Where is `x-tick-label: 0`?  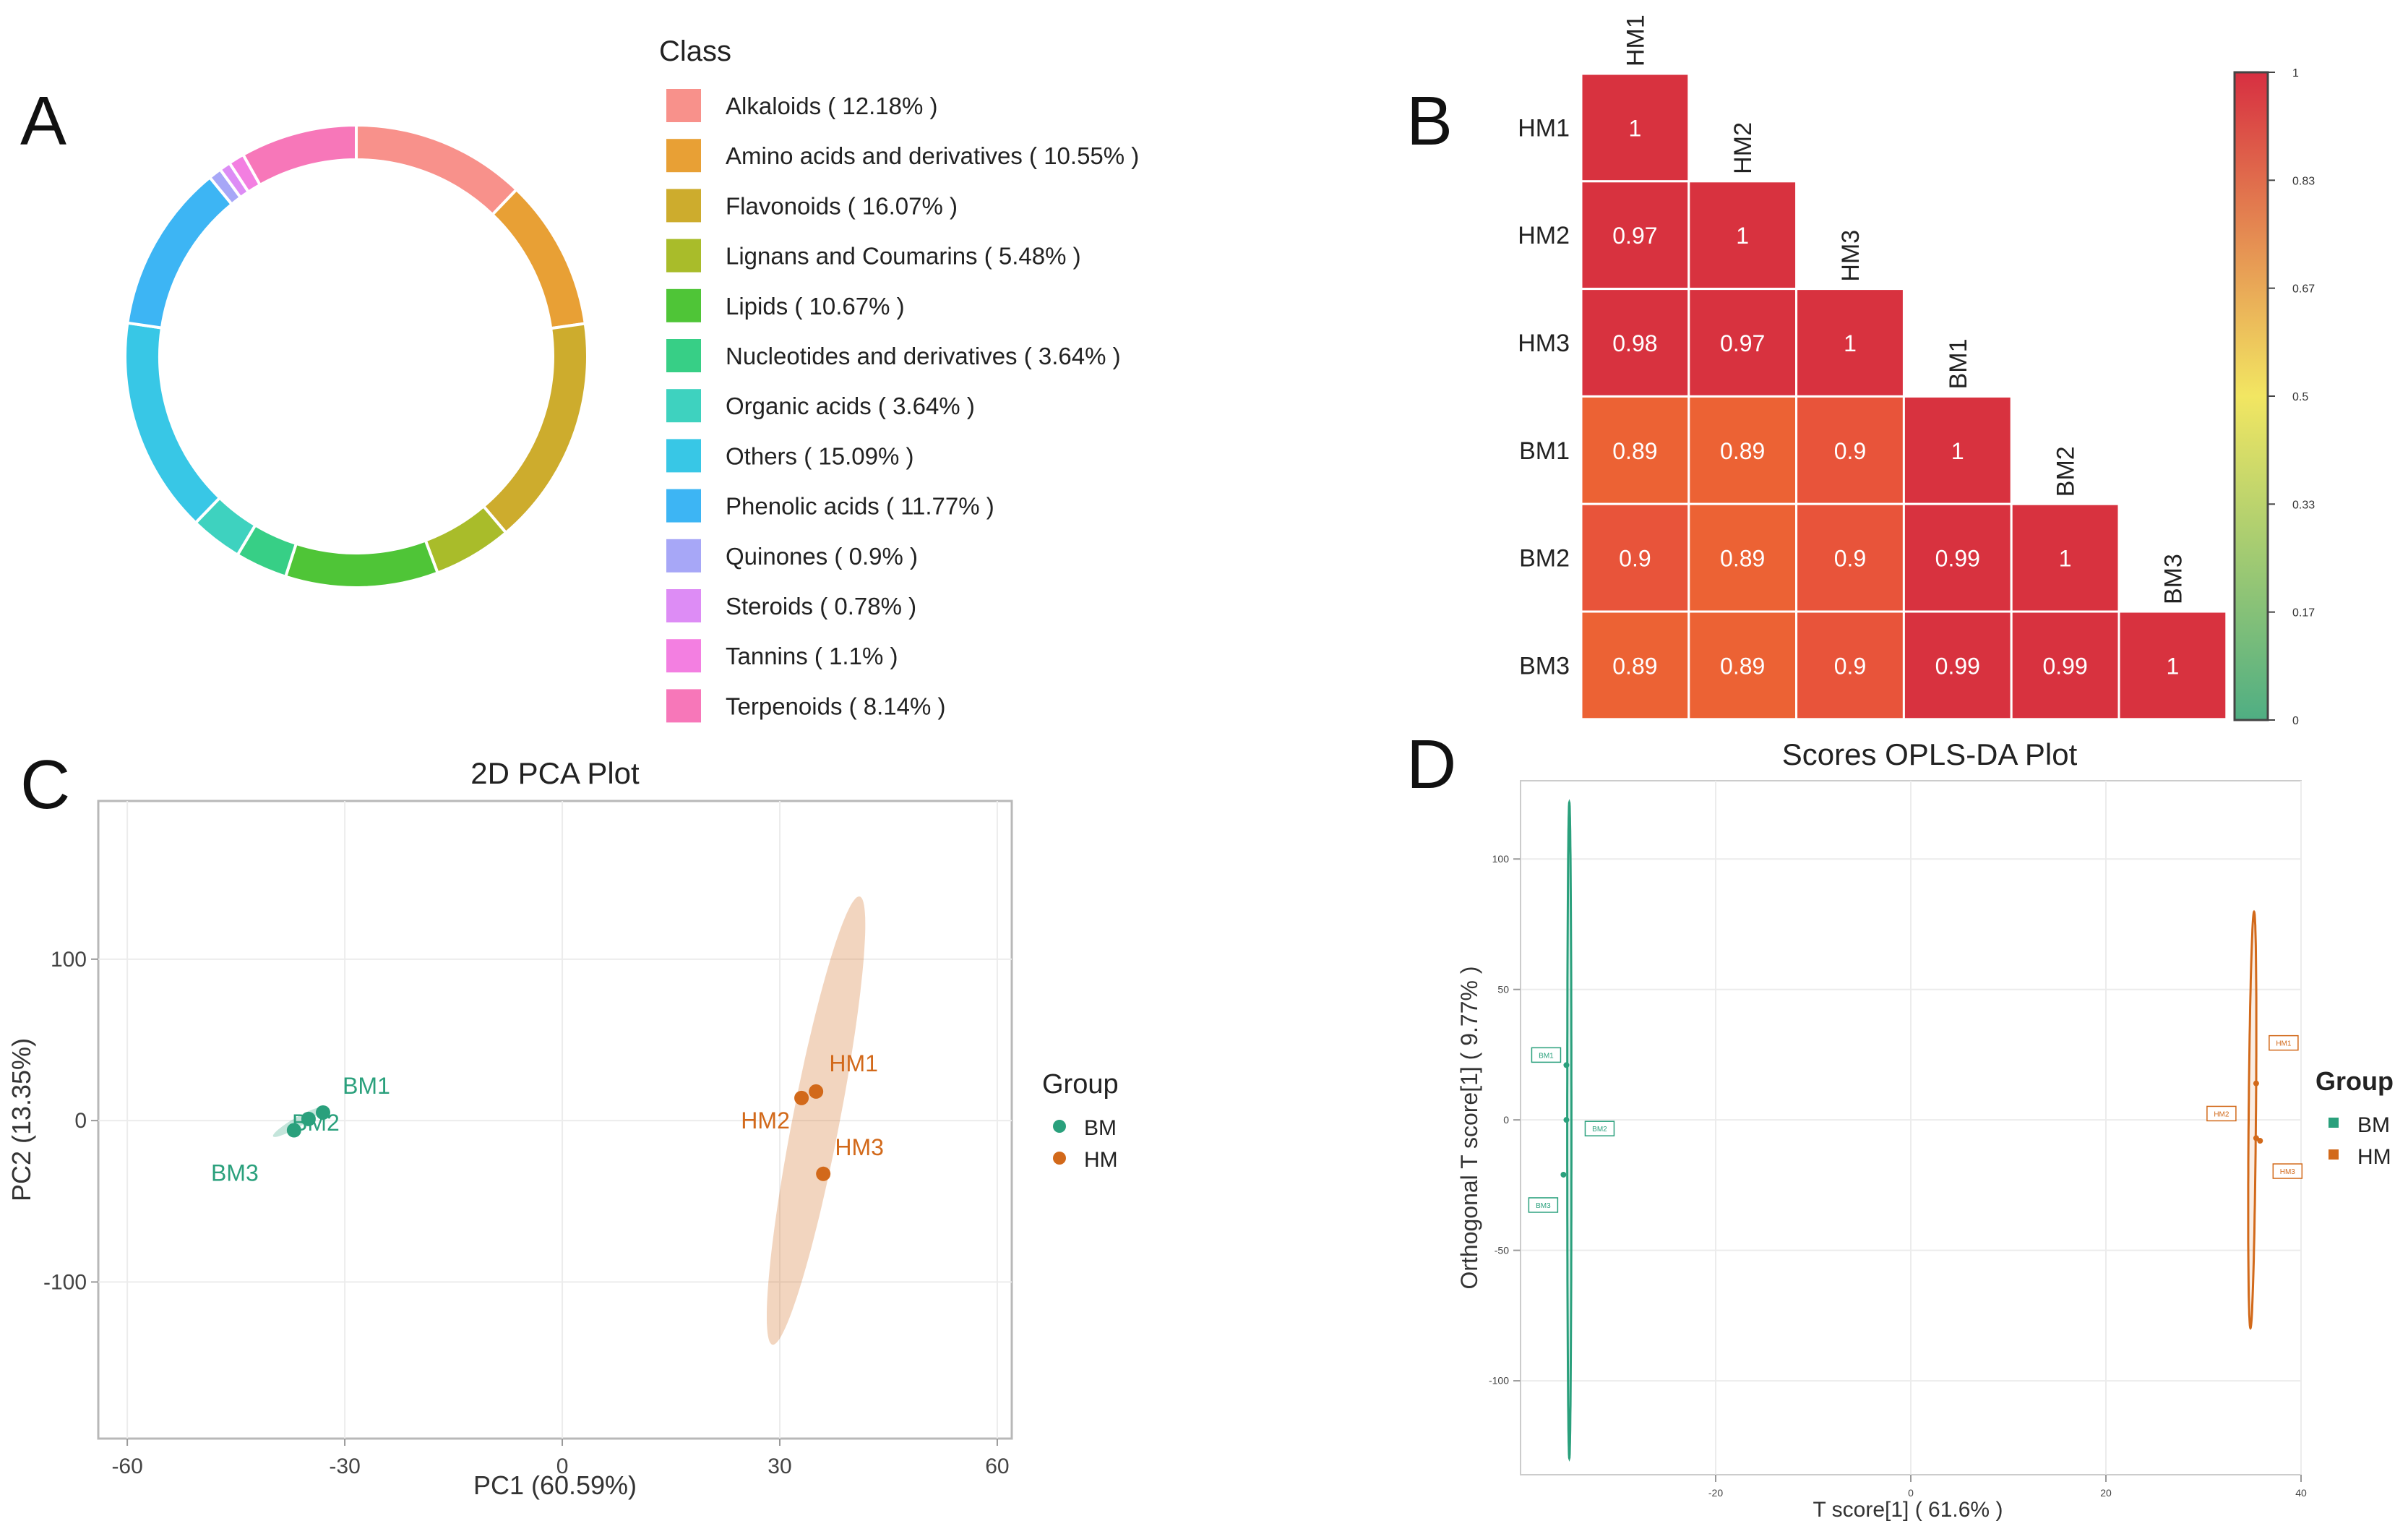 x-tick-label: 0 is located at coordinates (562, 1466).